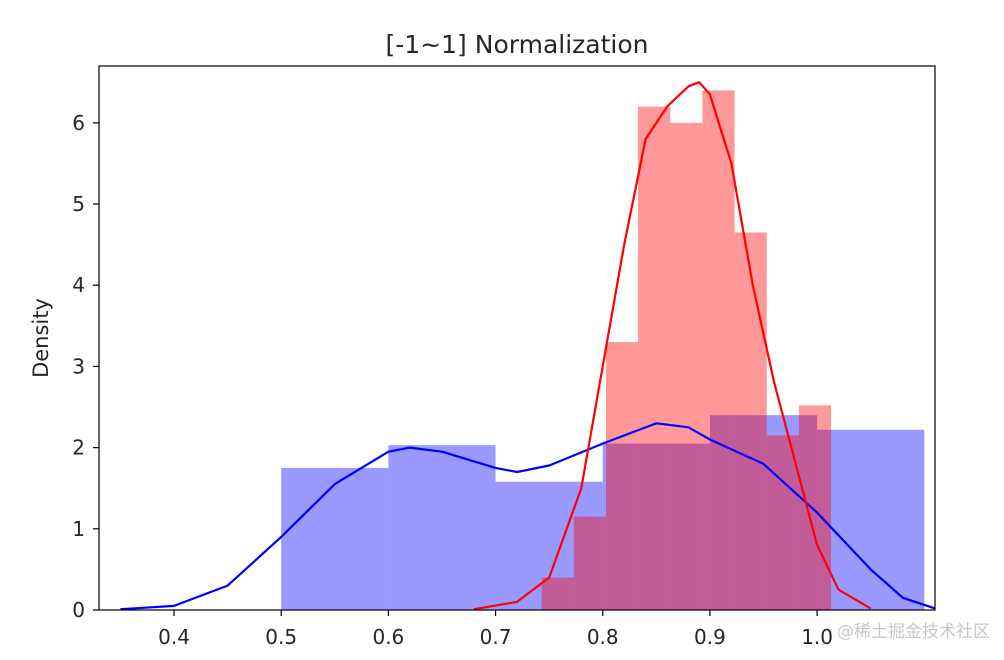 Image resolution: width=1004 pixels, height=660 pixels. I want to click on y-tick-label: 2, so click(78, 448).